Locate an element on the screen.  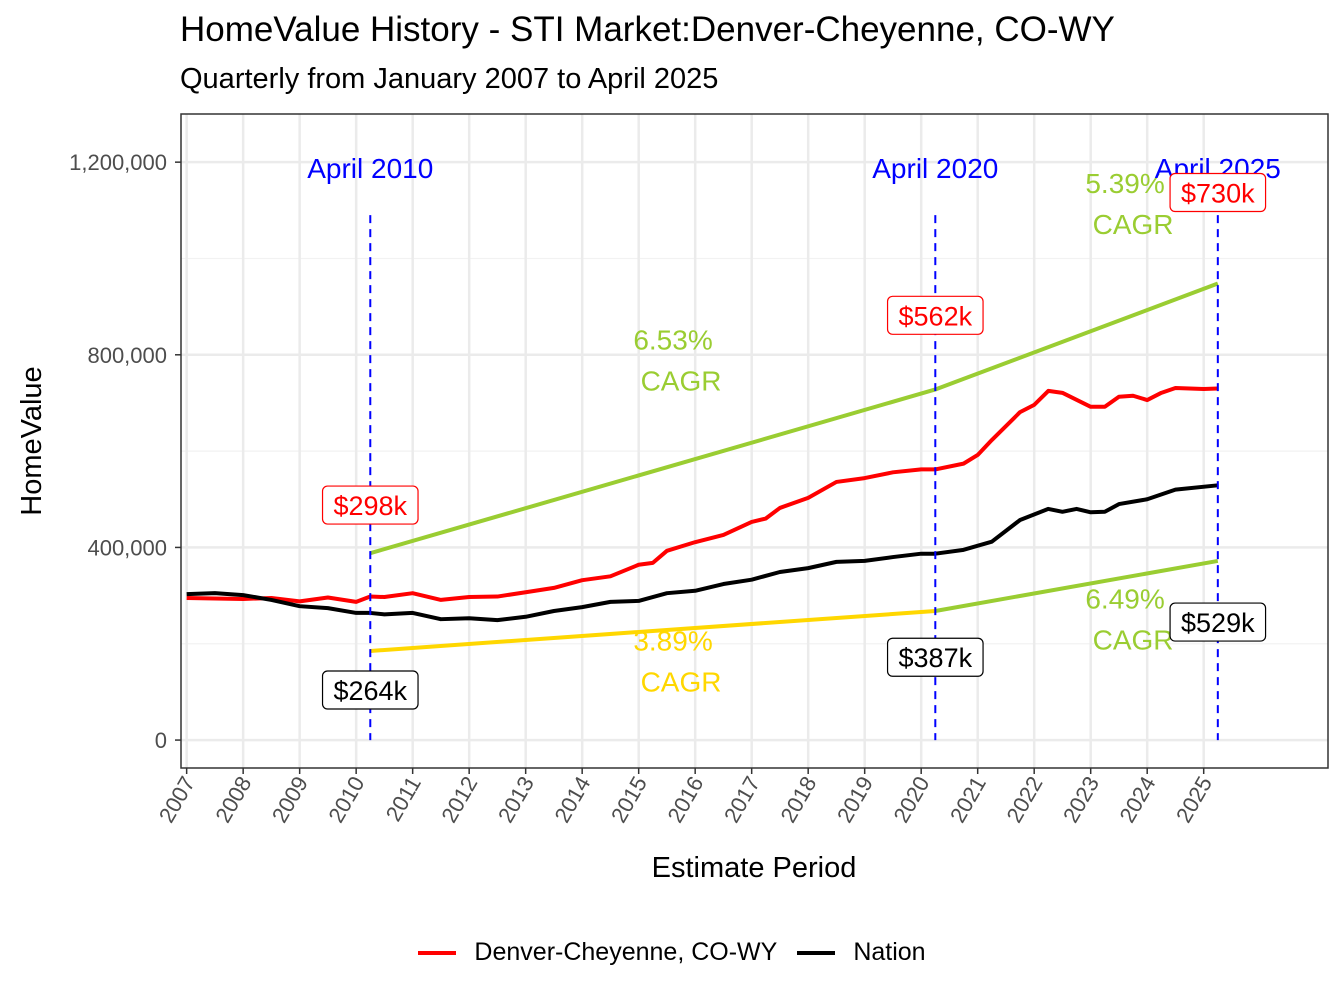
legend-label-nation: Nation is located at coordinates (889, 952).